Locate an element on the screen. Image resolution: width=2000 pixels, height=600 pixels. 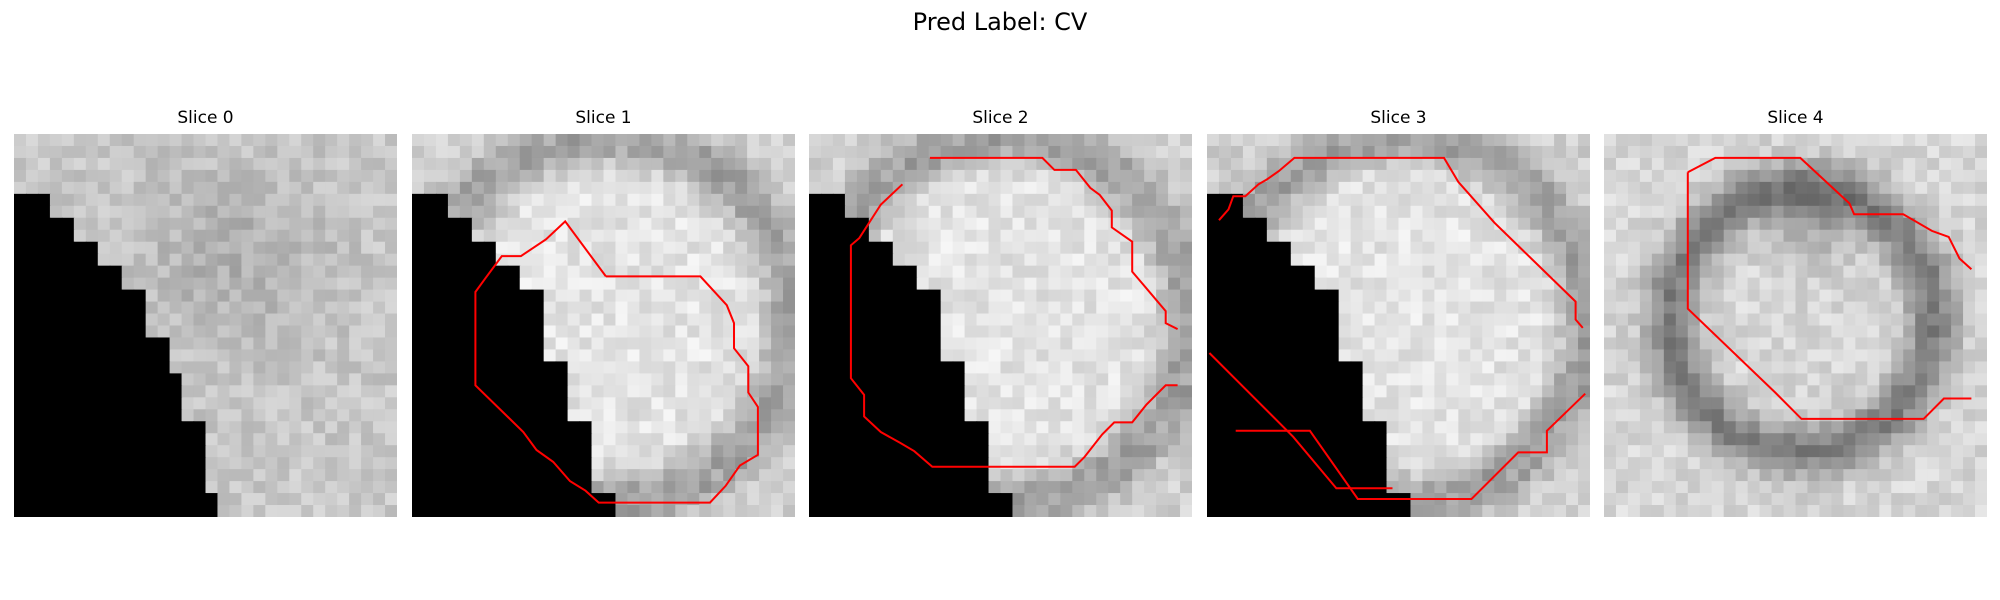
slice-panel-0: Slice 0 is located at coordinates (205, 313).